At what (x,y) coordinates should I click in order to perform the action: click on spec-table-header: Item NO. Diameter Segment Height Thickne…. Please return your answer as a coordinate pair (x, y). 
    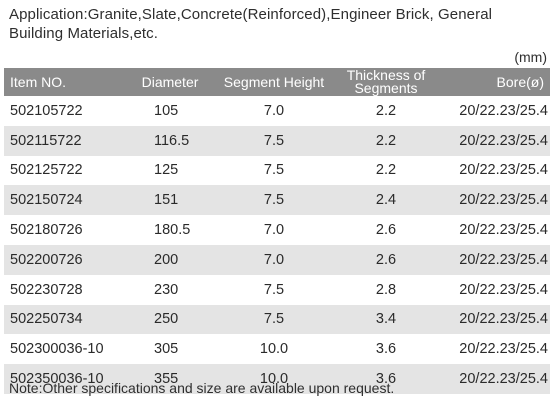
    Looking at the image, I should click on (277, 82).